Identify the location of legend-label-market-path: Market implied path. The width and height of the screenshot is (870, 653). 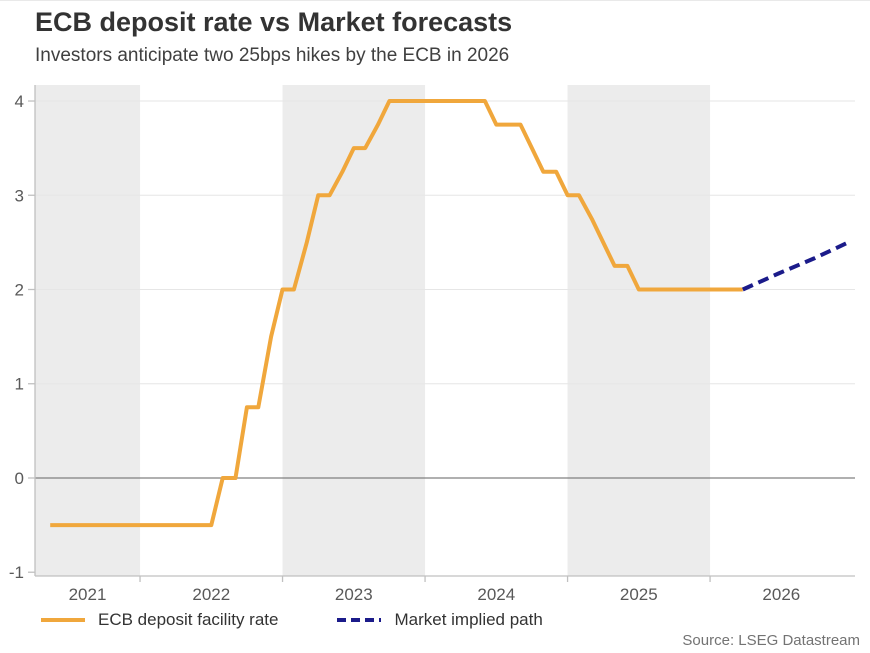
(468, 619).